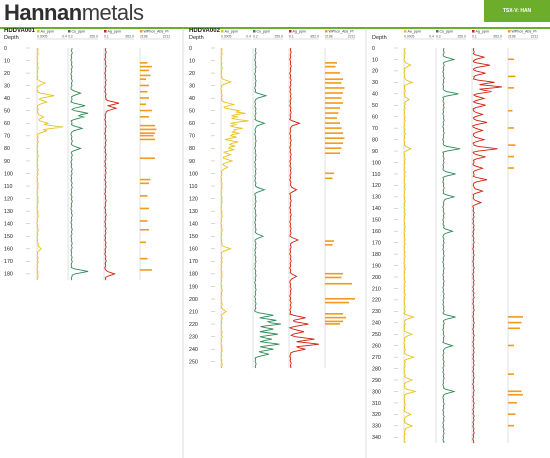 The height and width of the screenshot is (458, 550). What do you see at coordinates (192, 162) in the screenshot?
I see `depth-tick-label: 90` at bounding box center [192, 162].